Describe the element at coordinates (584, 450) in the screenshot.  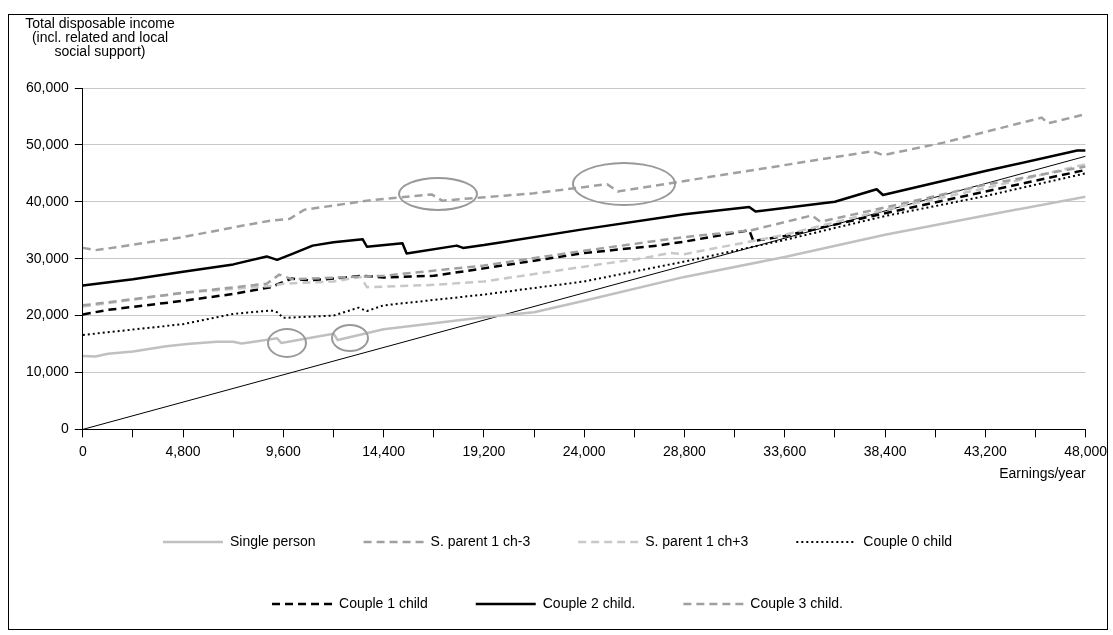
I see `x-tick-label: 24,000` at that location.